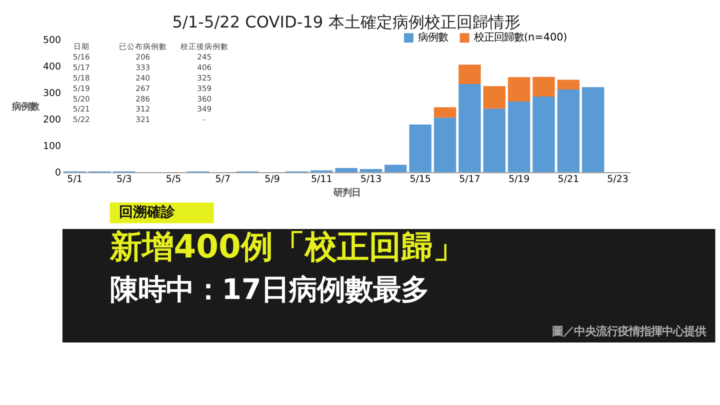 This screenshot has height=405, width=720. I want to click on text: 5/22 321 -, so click(139, 119).